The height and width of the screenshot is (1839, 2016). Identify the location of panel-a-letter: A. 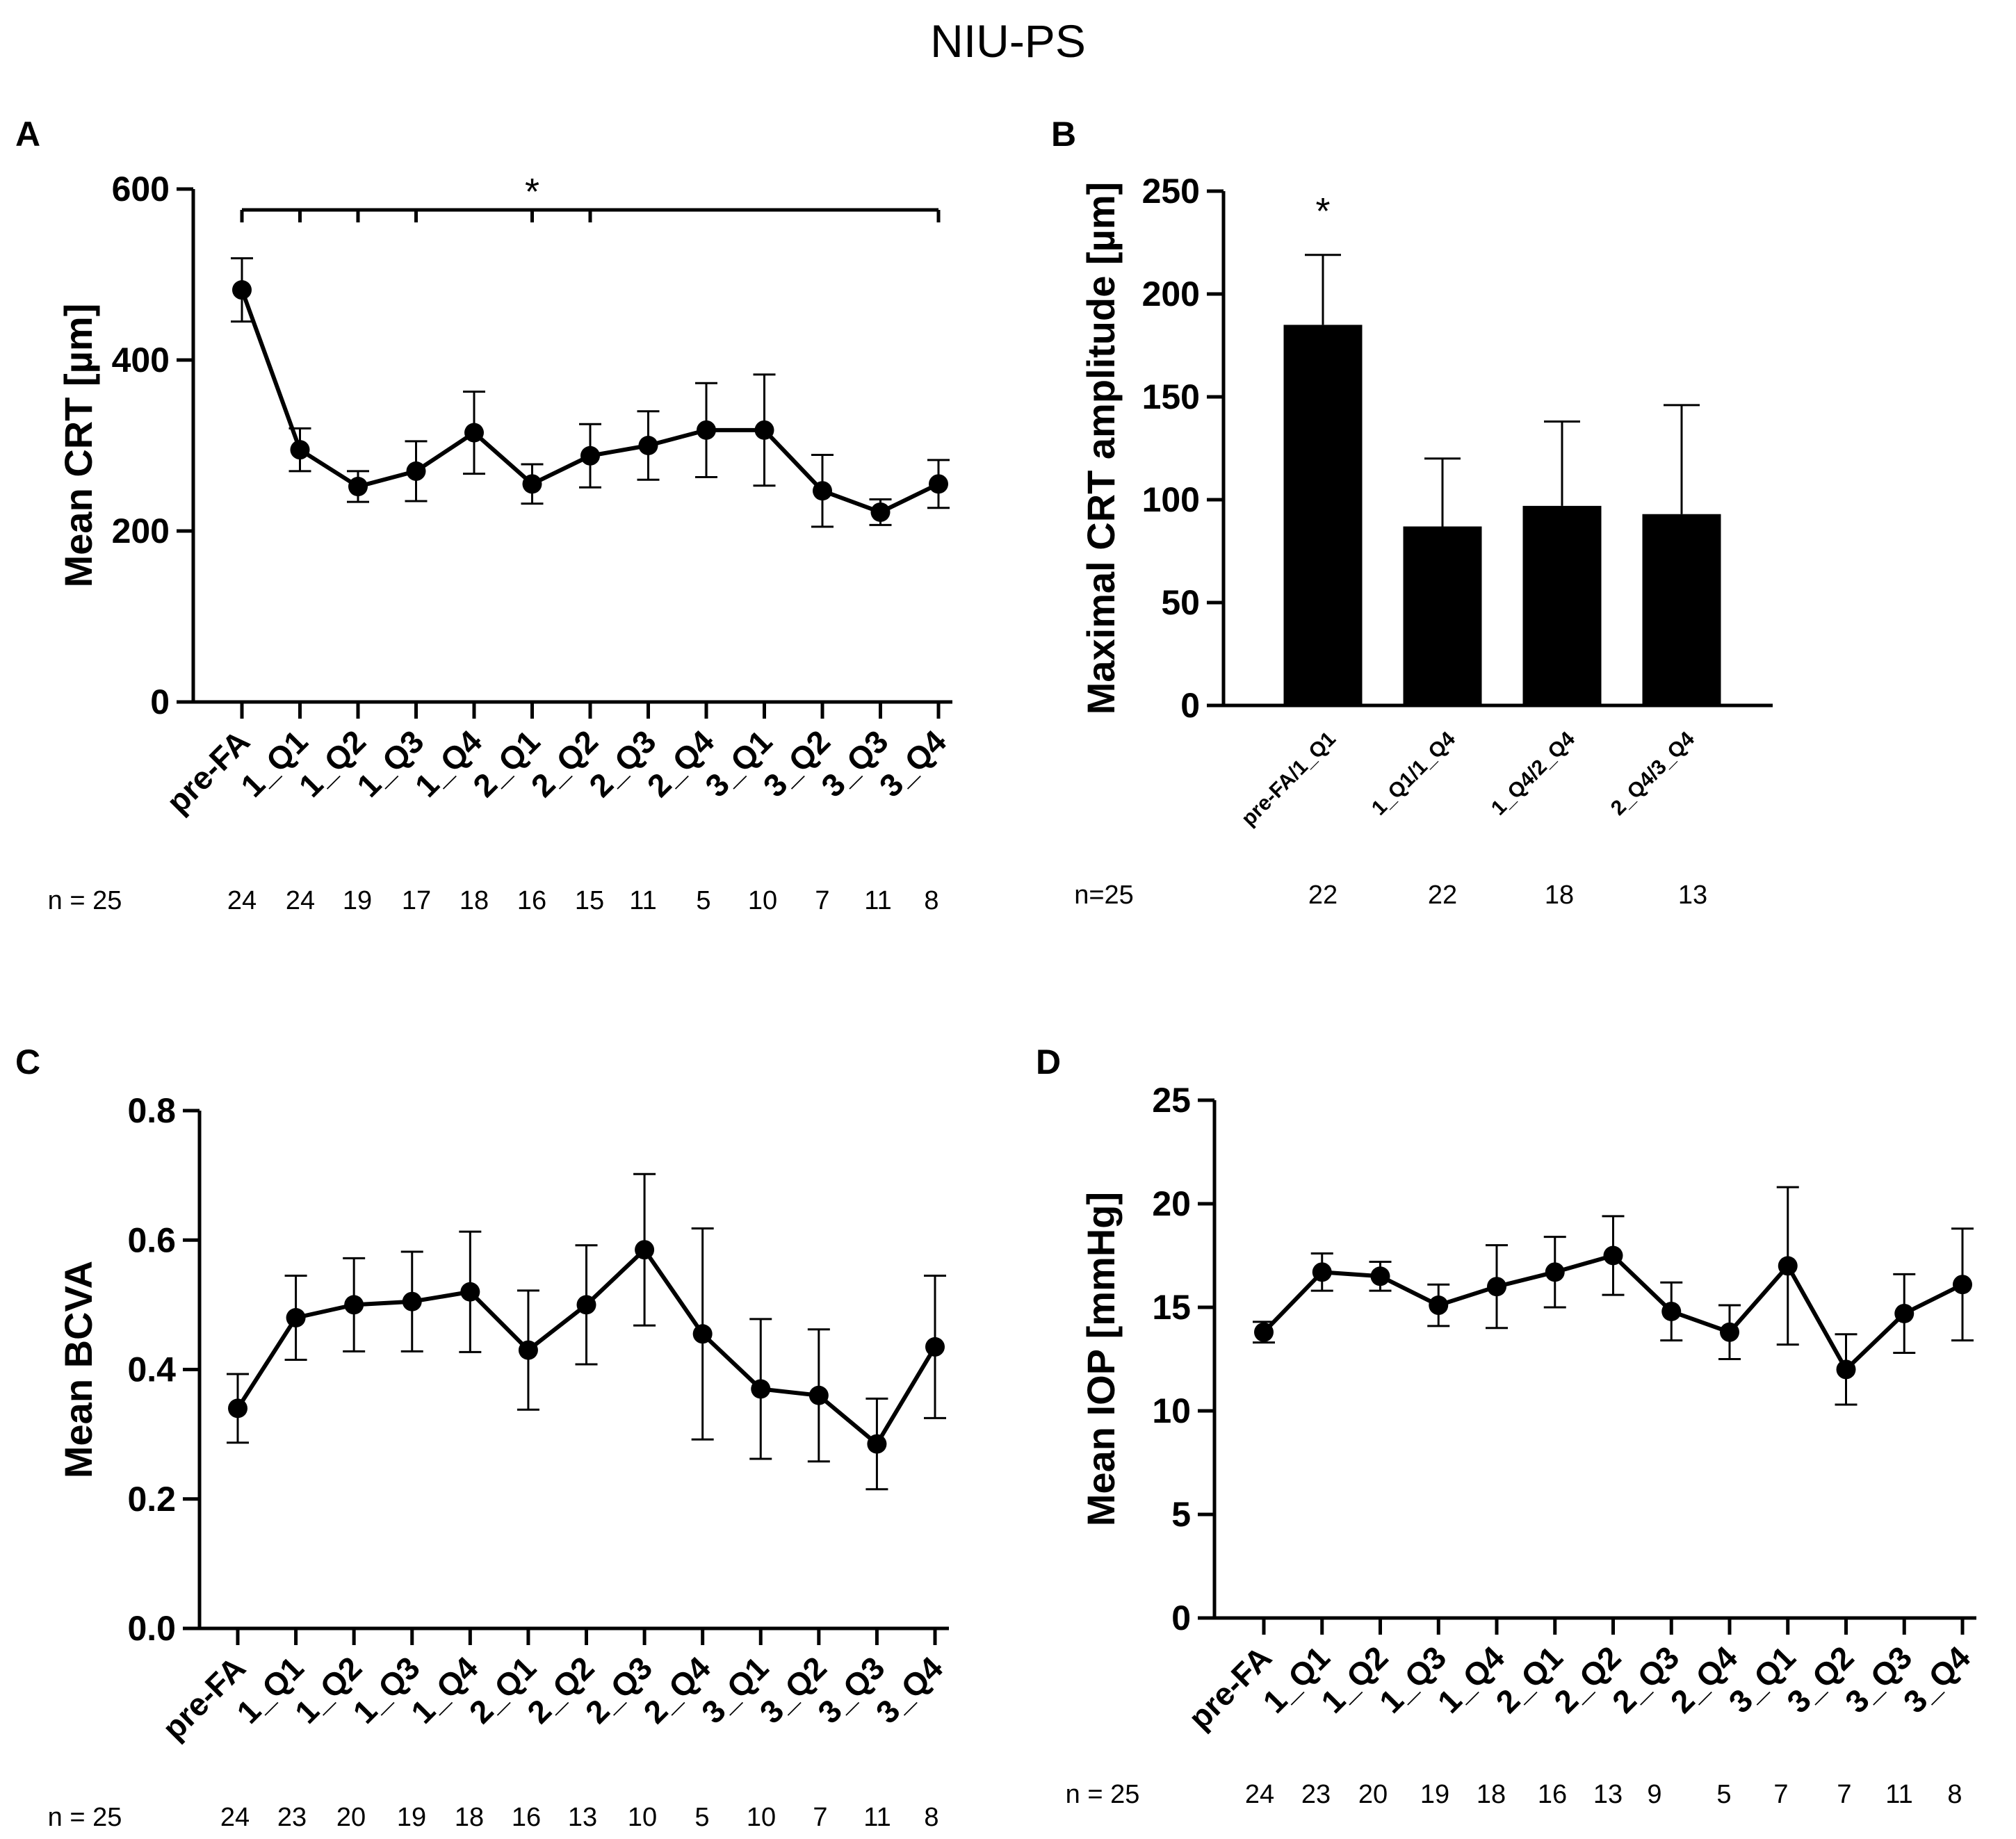
(27, 134).